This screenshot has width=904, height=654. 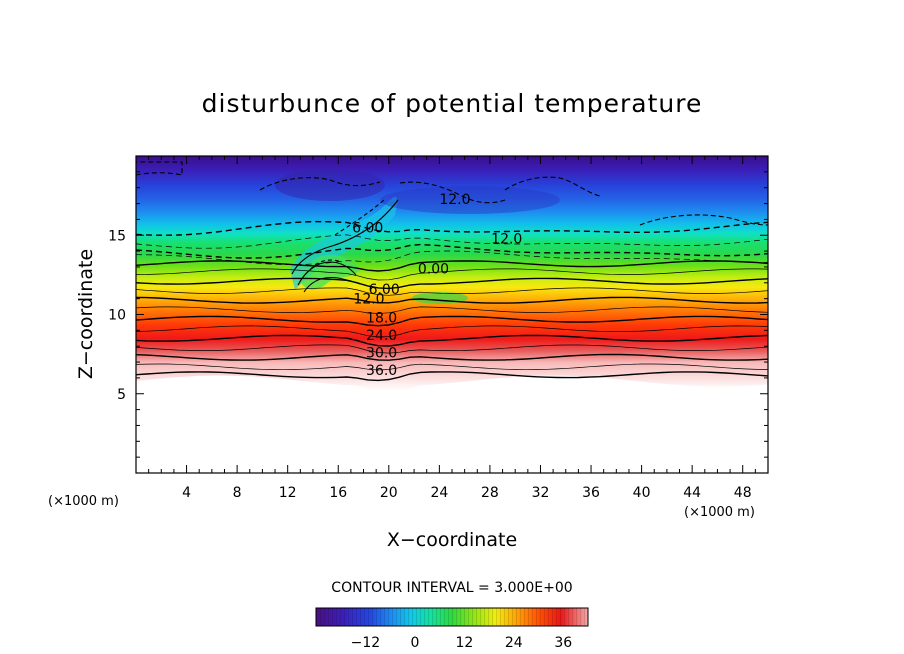 I want to click on colorbar-ticks: −12 0 12 24 36, so click(x=462, y=643).